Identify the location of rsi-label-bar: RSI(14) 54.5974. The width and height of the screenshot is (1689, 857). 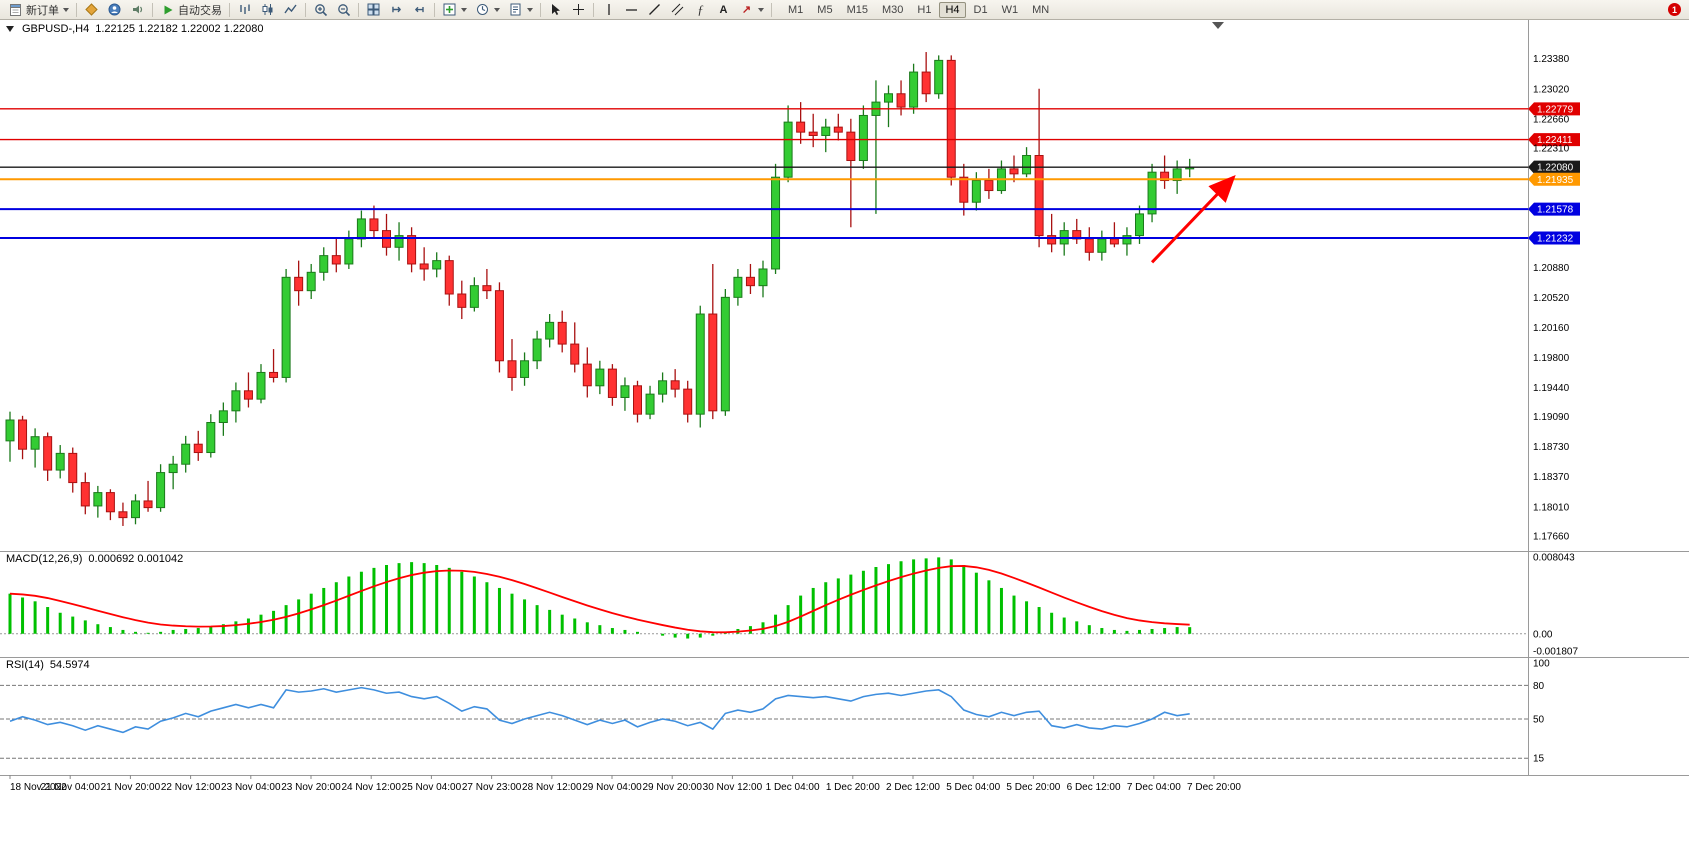
(48, 665).